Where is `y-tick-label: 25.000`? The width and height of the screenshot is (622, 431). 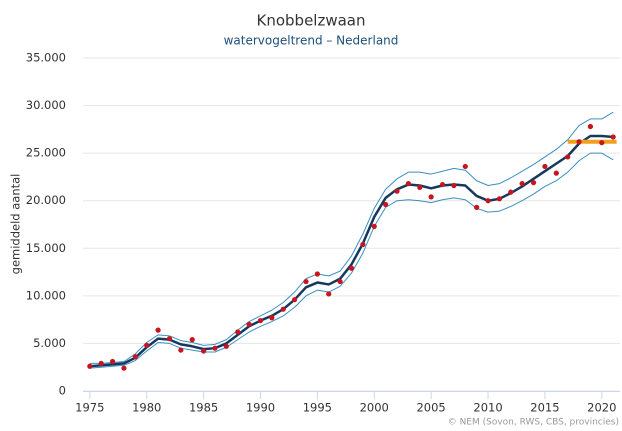
y-tick-label: 25.000 is located at coordinates (46, 153).